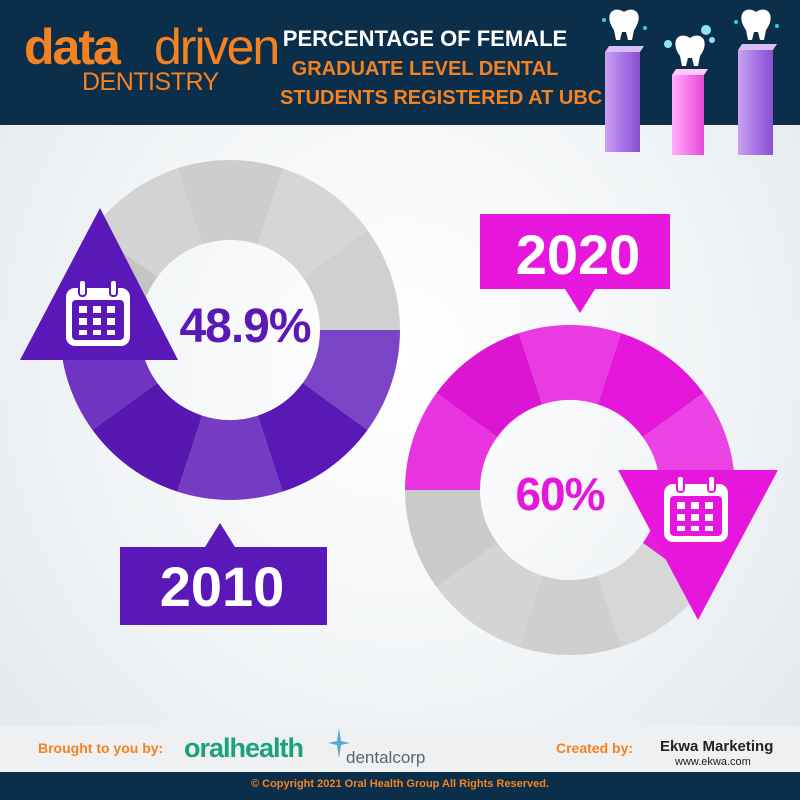  Describe the element at coordinates (222, 586) in the screenshot. I see `year-label-2010: 2010` at that location.